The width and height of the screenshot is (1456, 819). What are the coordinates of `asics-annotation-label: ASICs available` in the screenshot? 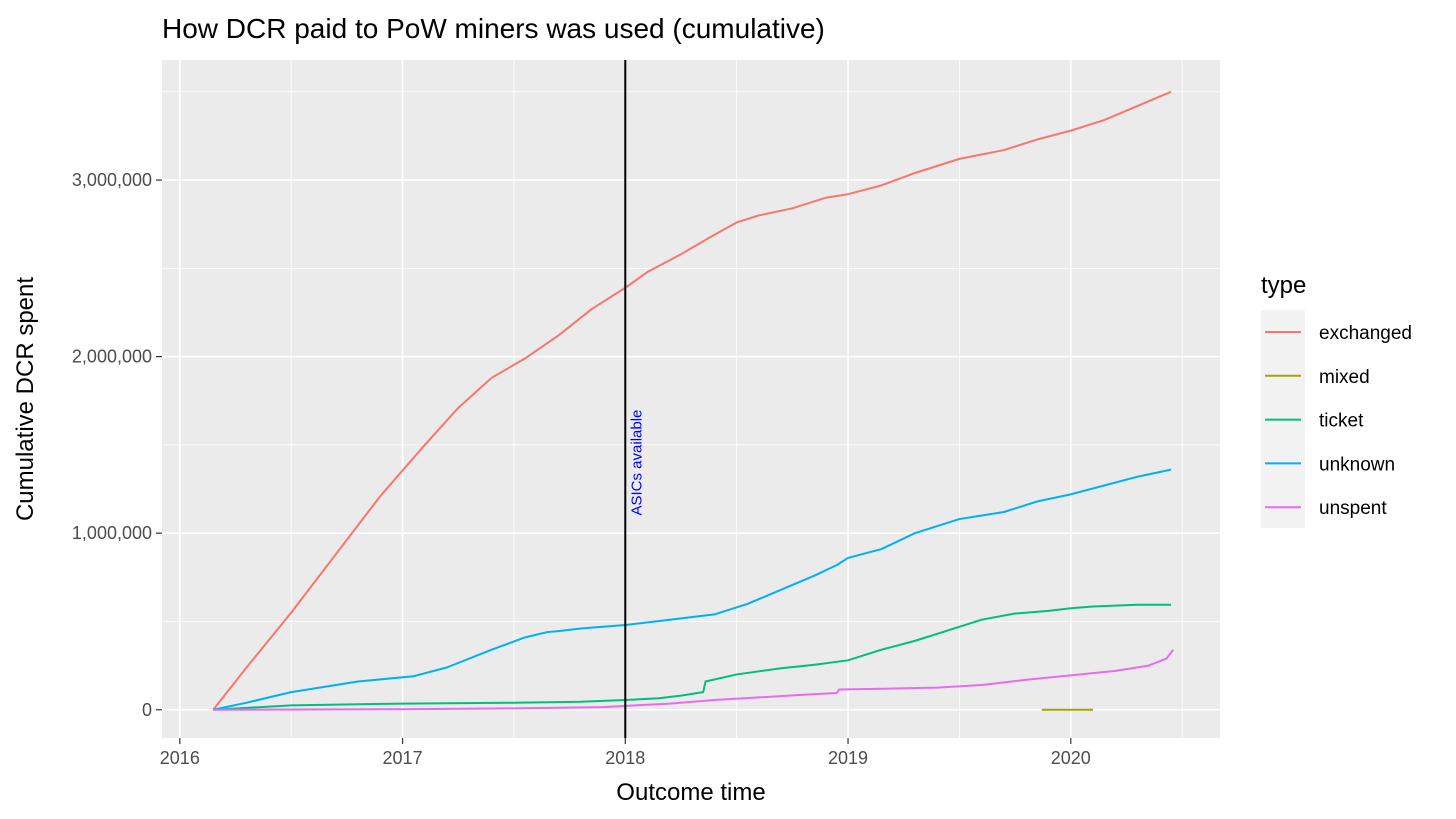 It's located at (636, 463).